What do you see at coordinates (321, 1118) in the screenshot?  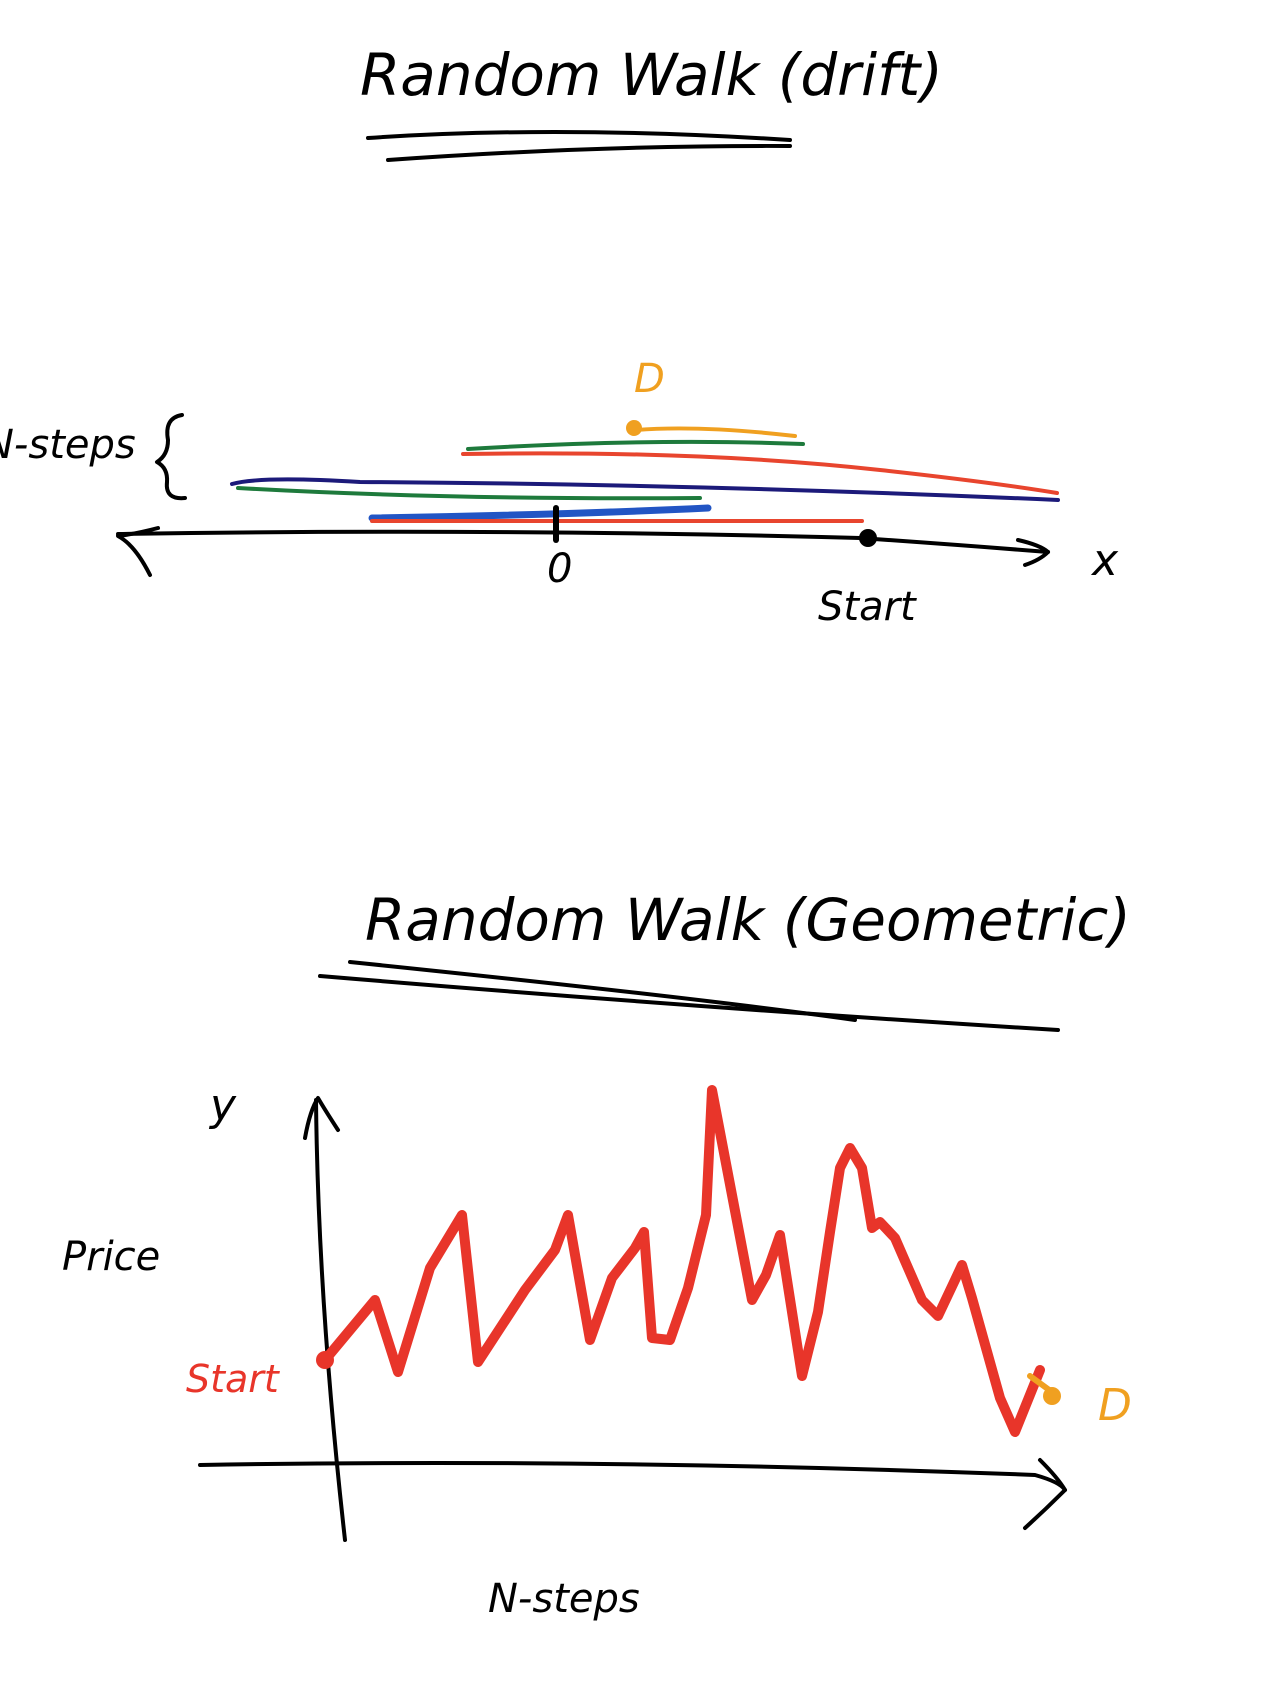 I see `bottom-y-axis-arrow` at bounding box center [321, 1118].